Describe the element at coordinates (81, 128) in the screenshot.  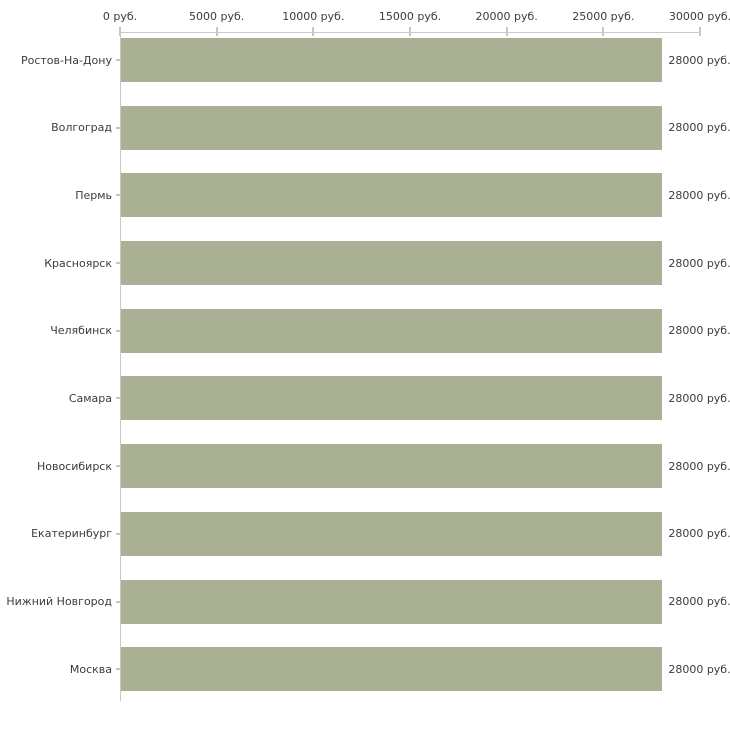
I see `category-label: Волгоград` at that location.